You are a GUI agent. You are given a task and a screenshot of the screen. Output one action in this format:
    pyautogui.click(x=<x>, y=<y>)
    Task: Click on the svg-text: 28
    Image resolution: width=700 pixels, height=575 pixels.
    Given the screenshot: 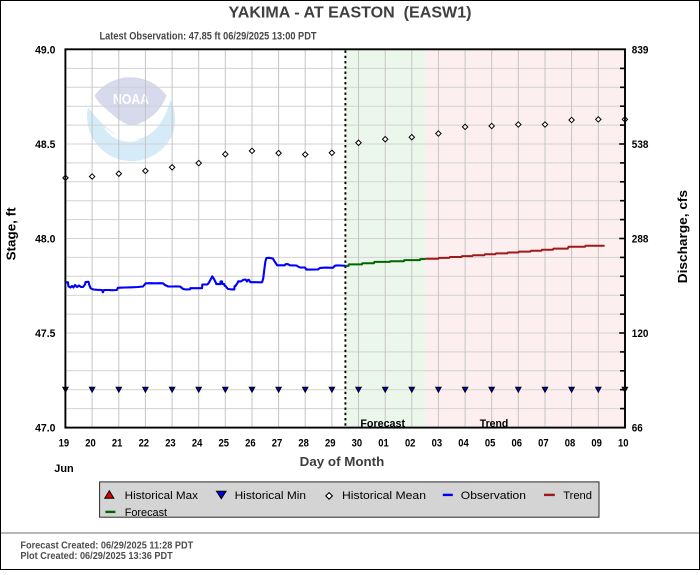 What is the action you would take?
    pyautogui.click(x=303, y=444)
    